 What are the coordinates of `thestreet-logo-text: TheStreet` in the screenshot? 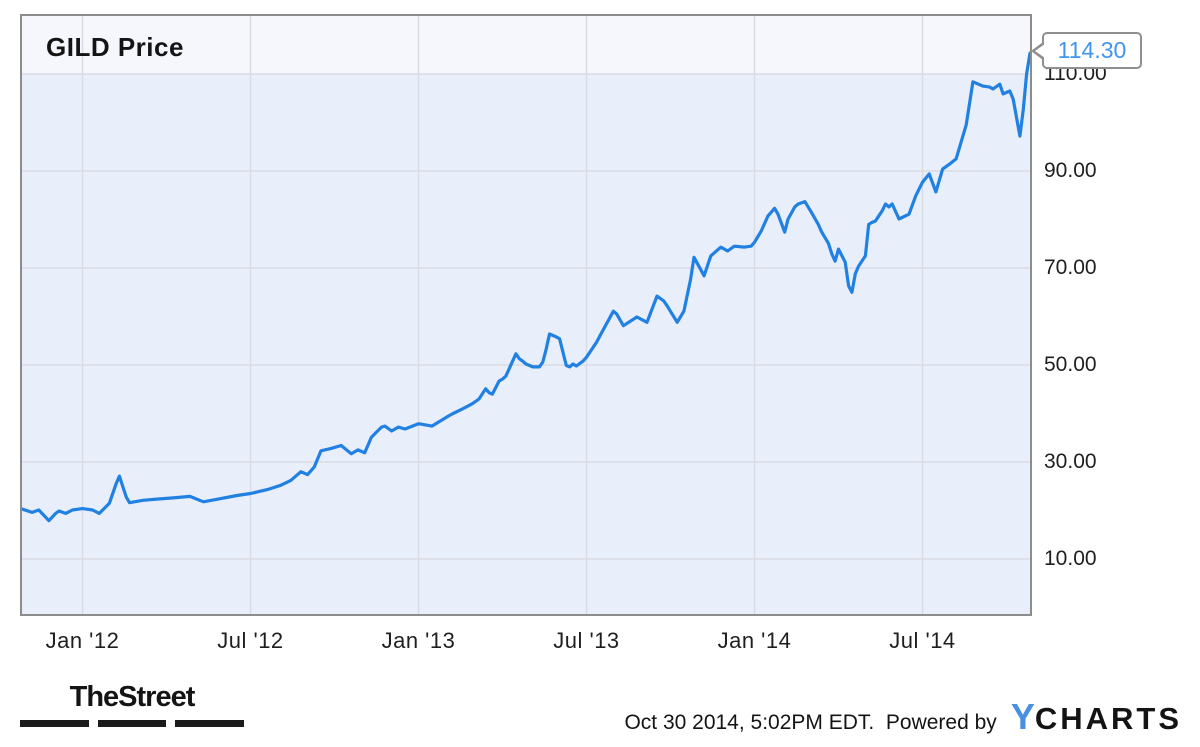 It's located at (132, 697).